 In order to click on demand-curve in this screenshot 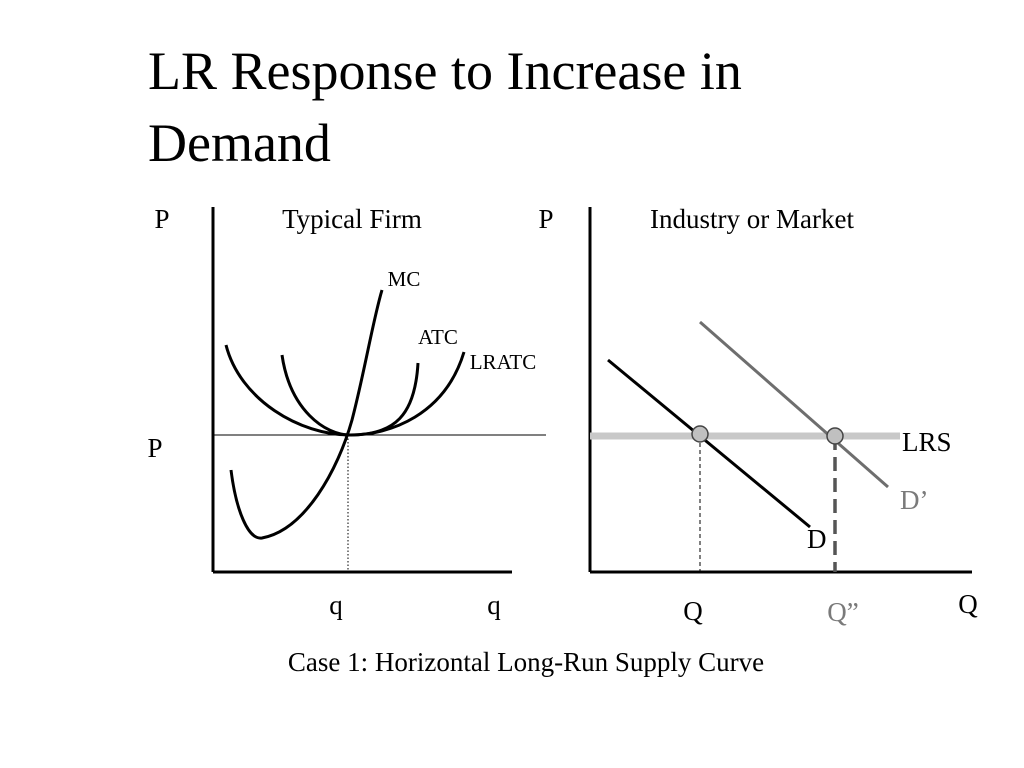, I will do `click(709, 443)`.